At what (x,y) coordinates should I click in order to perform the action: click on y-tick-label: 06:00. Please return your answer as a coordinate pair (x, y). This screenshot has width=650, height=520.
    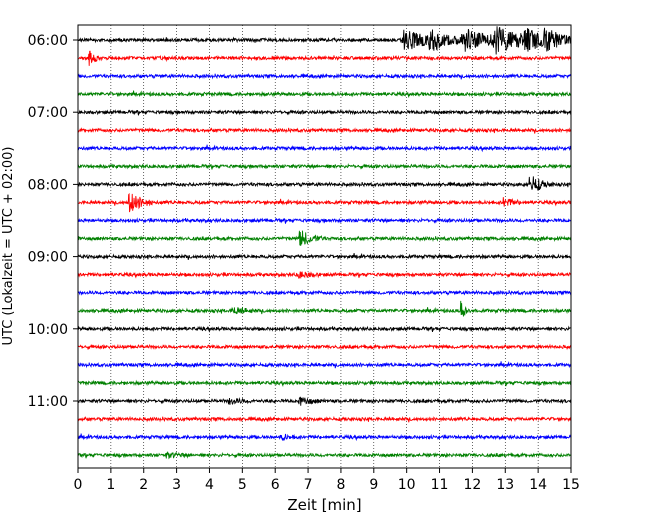
    Looking at the image, I should click on (48, 41).